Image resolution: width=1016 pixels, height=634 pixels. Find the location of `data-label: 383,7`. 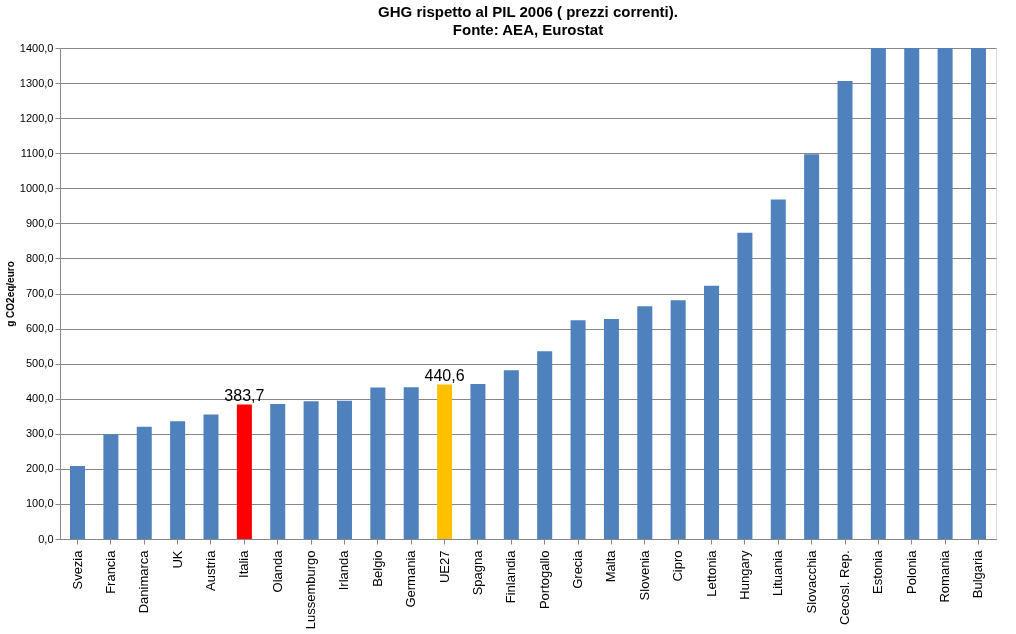

data-label: 383,7 is located at coordinates (244, 396).